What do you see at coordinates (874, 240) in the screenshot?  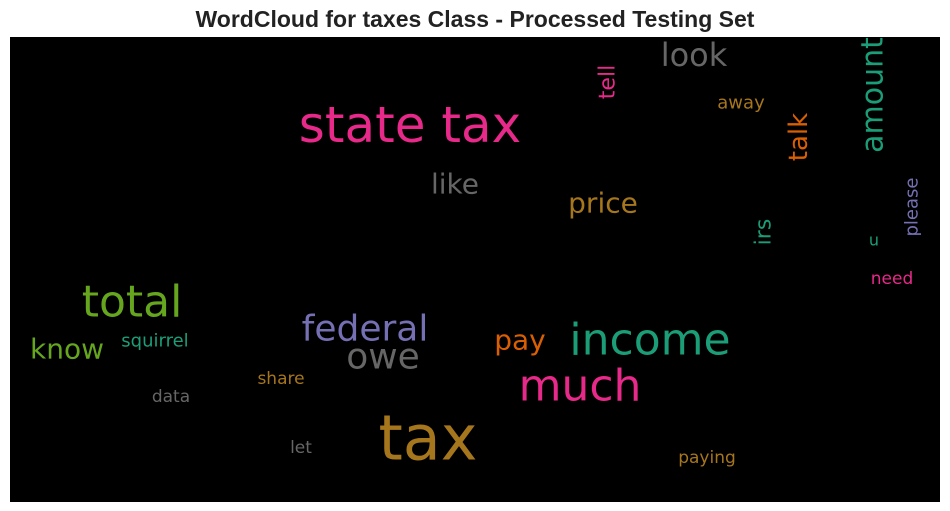 I see `word-u: u` at bounding box center [874, 240].